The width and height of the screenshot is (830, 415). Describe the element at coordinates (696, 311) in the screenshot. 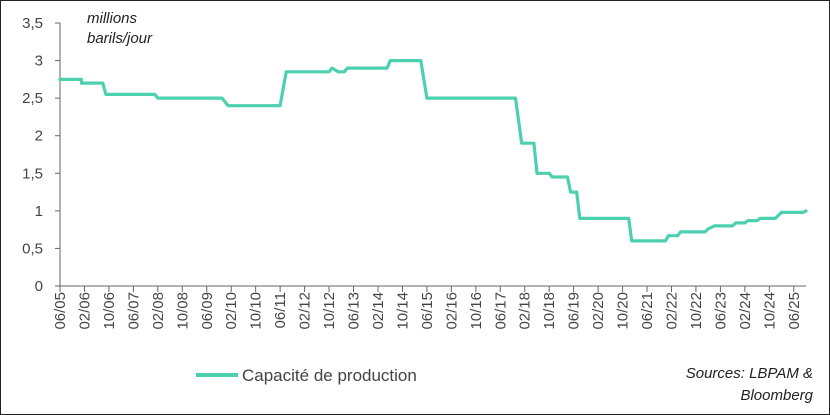

I see `x-tick-label: 10/22` at that location.